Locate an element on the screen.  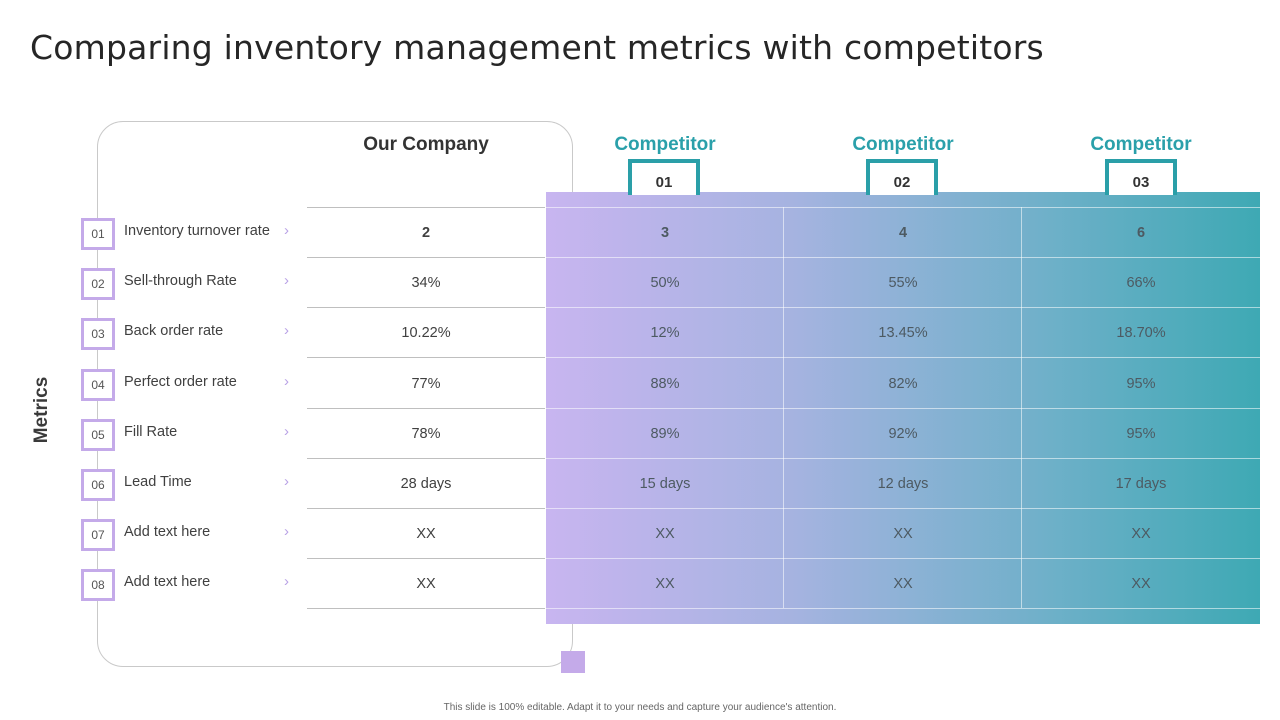
competitor-3-value: 66% is located at coordinates (1141, 283).